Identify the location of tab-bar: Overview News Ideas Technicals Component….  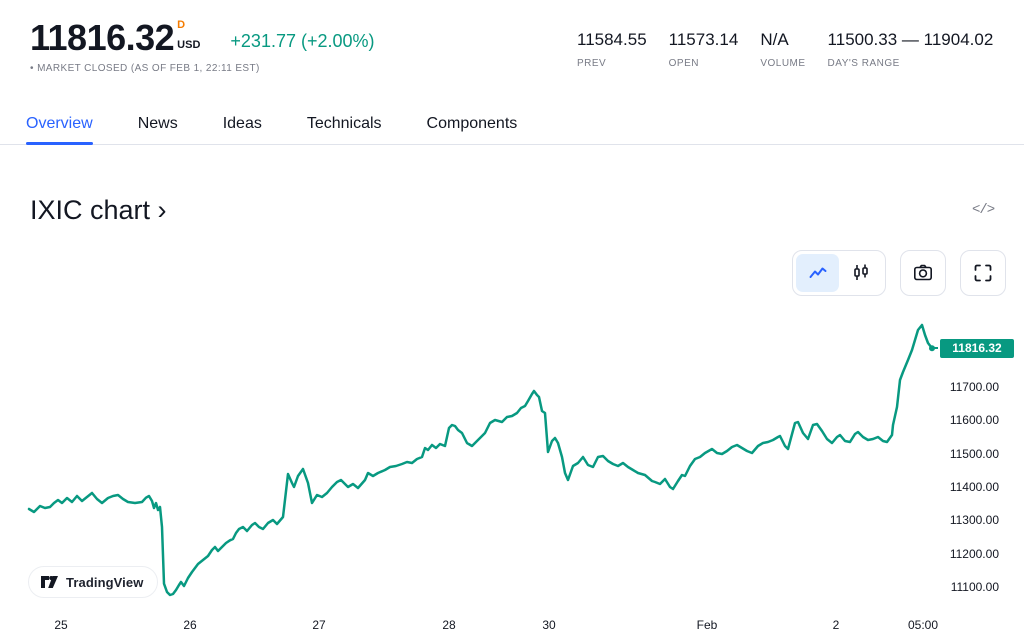
(512, 124).